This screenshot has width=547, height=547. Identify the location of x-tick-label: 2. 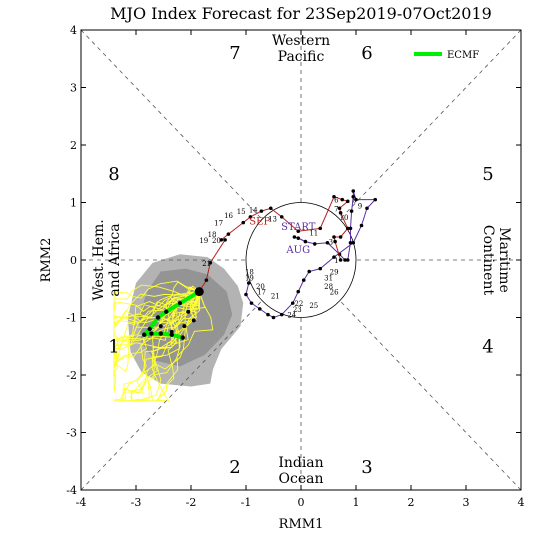
(411, 502).